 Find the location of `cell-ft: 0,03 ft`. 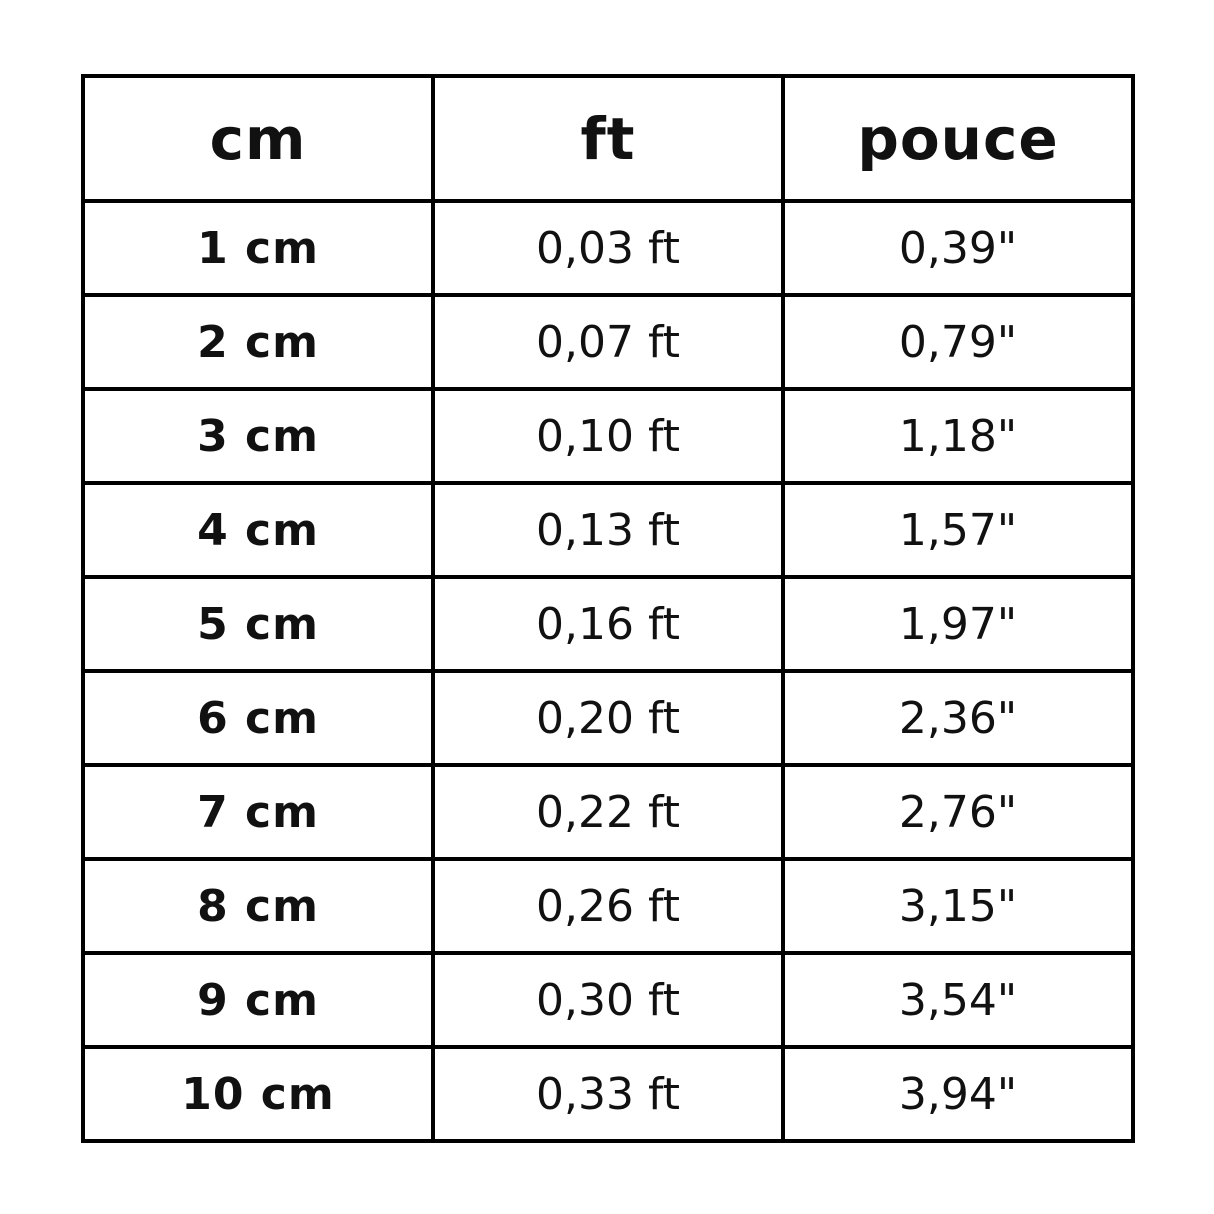

cell-ft: 0,03 ft is located at coordinates (608, 248).